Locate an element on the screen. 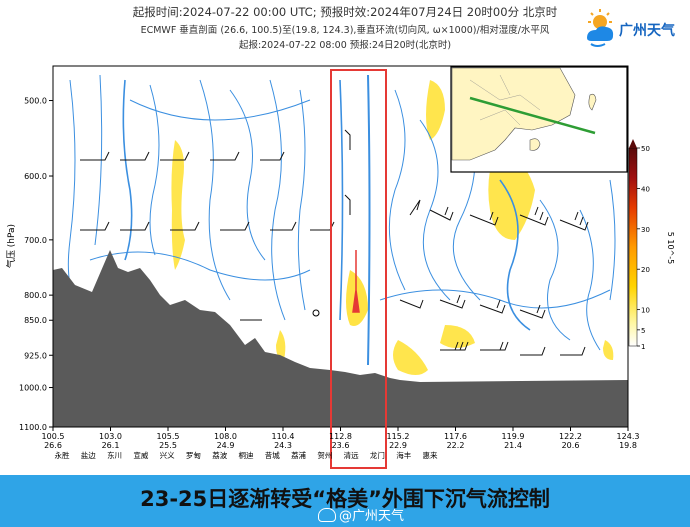 This screenshot has height=527, width=690. x-tick-lon: 100.5 is located at coordinates (53, 436).